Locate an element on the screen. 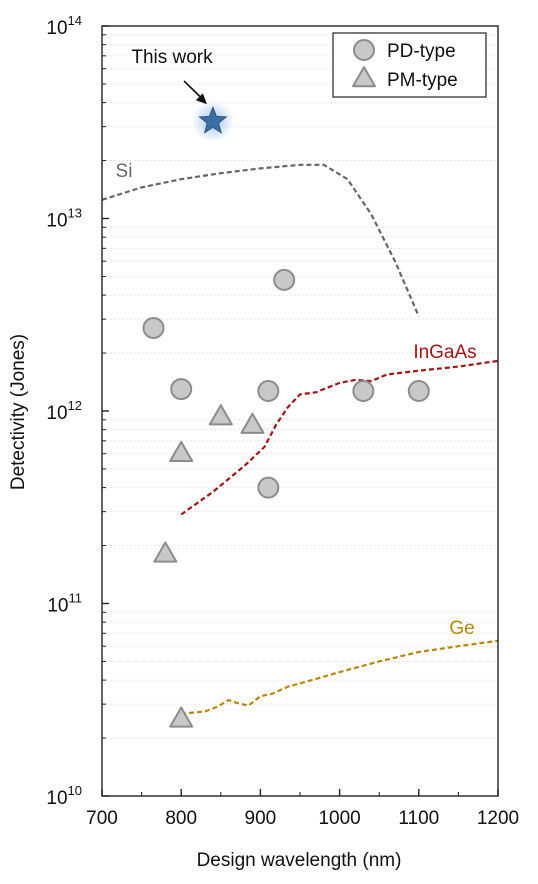  legend-label: PD-type is located at coordinates (421, 51).